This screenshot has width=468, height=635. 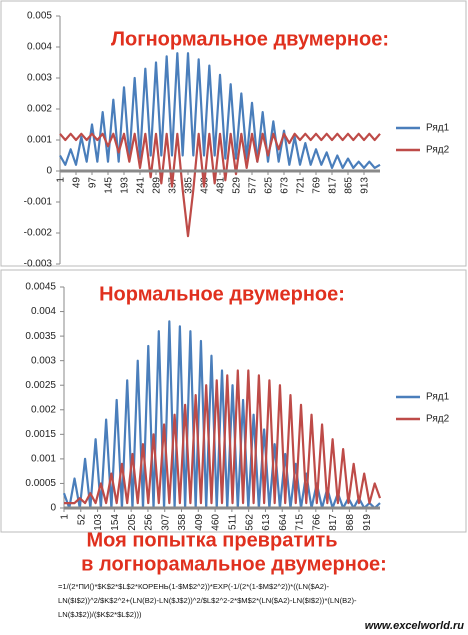 I want to click on heading: Моя попытка превратить, so click(x=211, y=540).